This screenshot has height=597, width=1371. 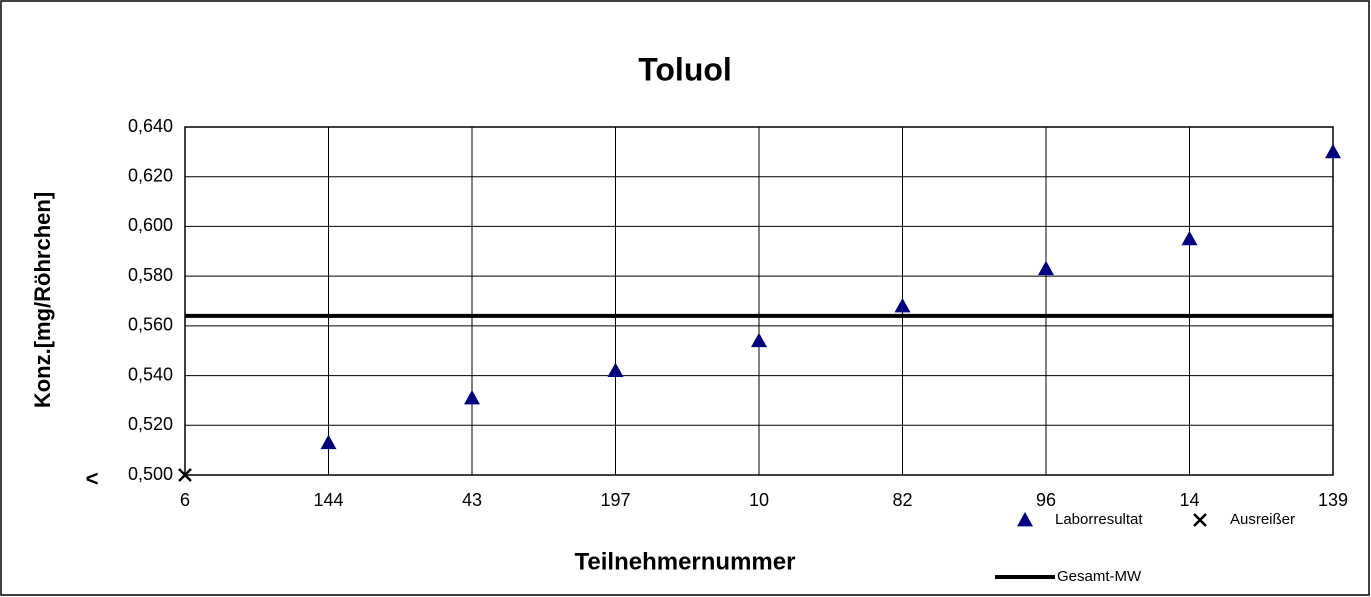 What do you see at coordinates (685, 69) in the screenshot?
I see `chart-title: Toluol` at bounding box center [685, 69].